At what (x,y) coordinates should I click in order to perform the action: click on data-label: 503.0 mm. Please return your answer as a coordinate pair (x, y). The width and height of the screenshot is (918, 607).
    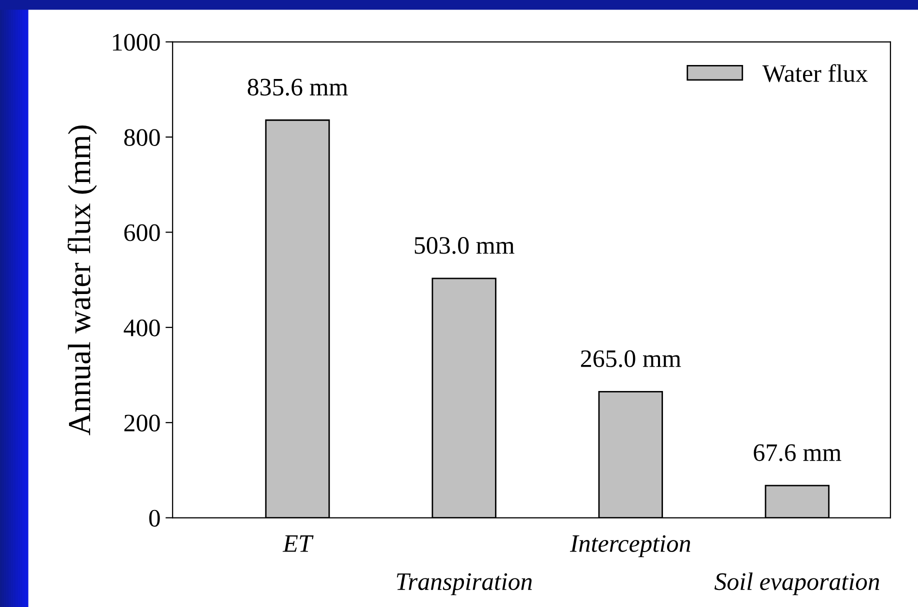
    Looking at the image, I should click on (464, 245).